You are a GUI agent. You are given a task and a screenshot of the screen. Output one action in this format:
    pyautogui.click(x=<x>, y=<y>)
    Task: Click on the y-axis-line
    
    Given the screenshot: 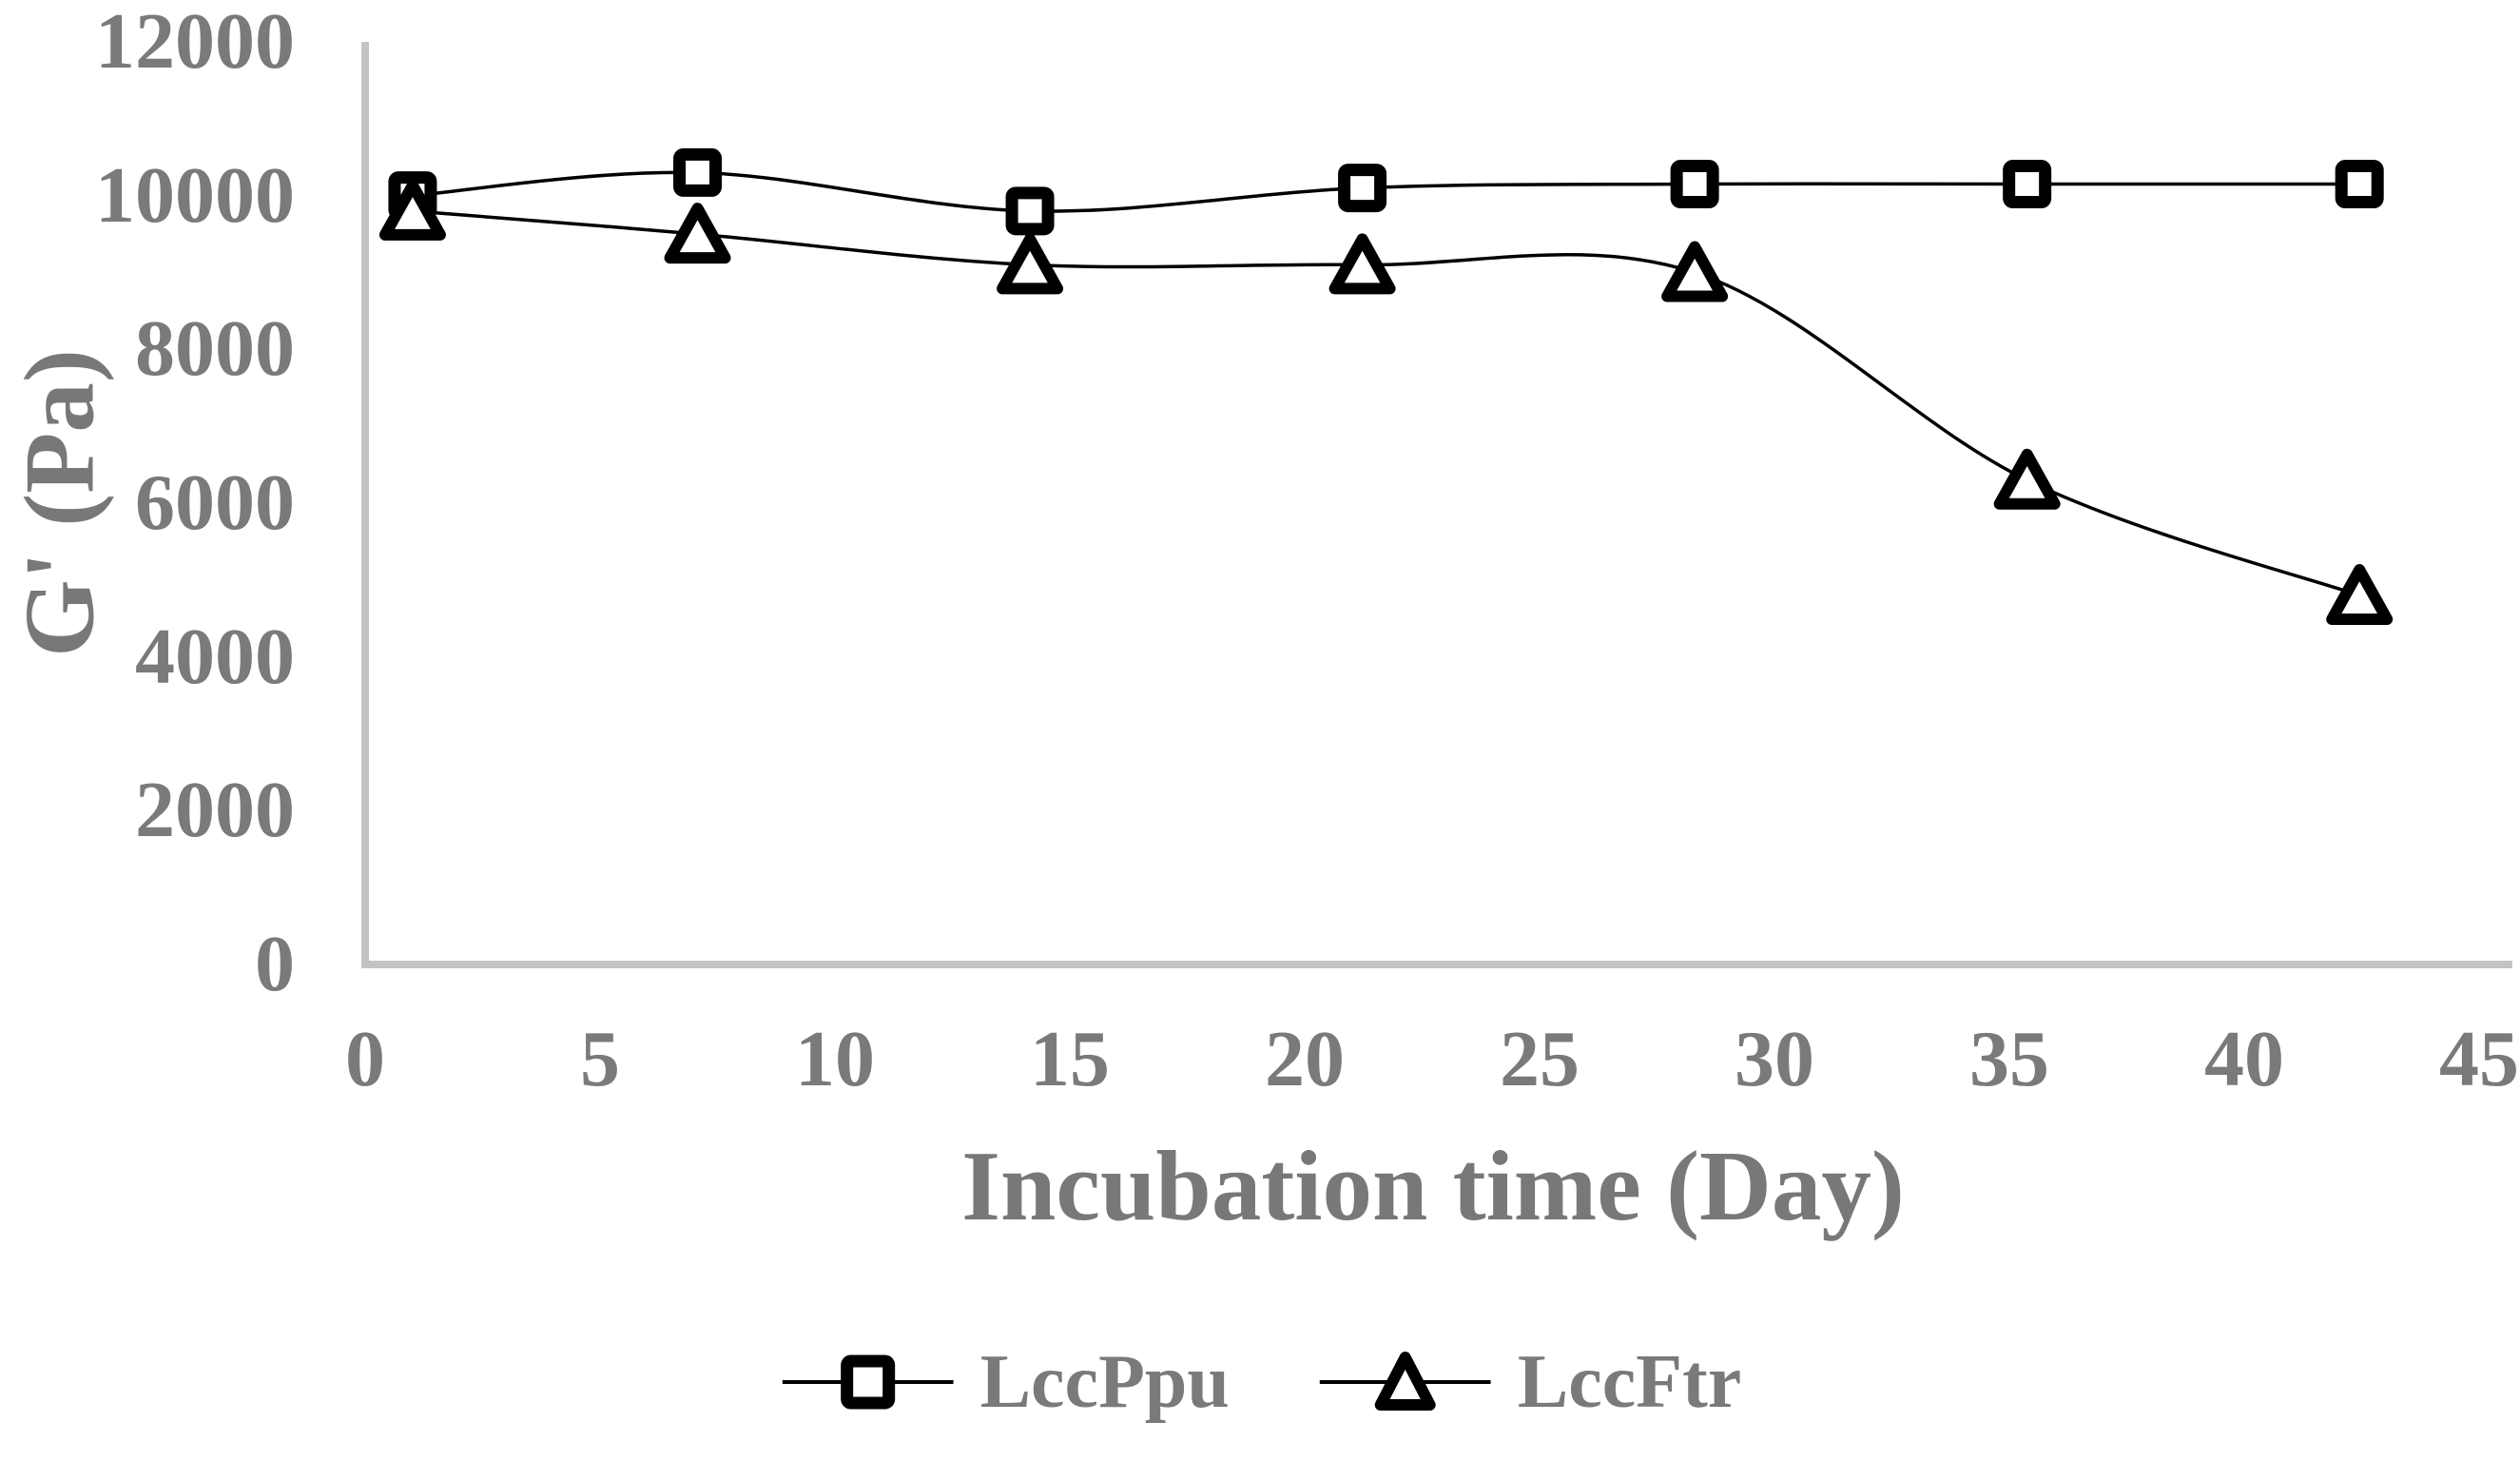 What is the action you would take?
    pyautogui.click(x=365, y=505)
    